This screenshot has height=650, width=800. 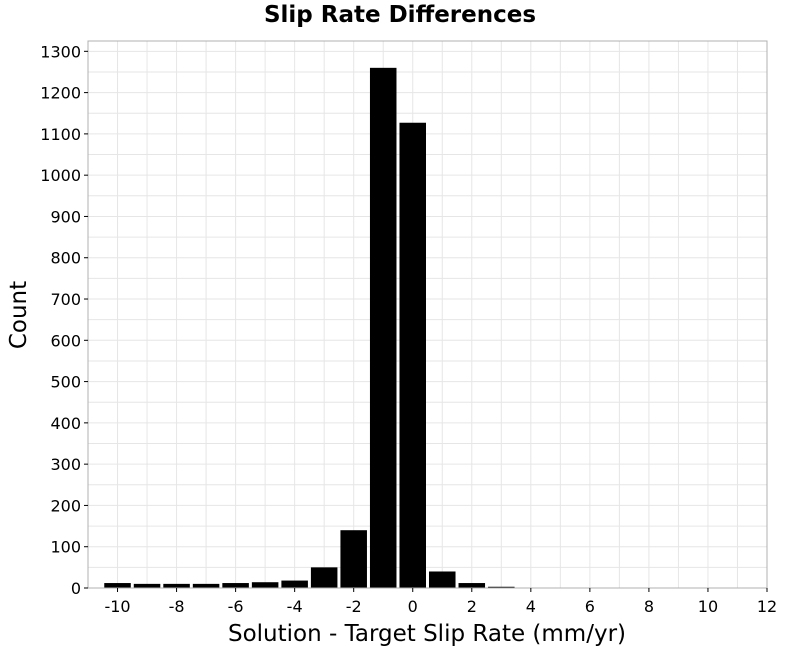 What do you see at coordinates (767, 606) in the screenshot?
I see `x-tick-label: 12` at bounding box center [767, 606].